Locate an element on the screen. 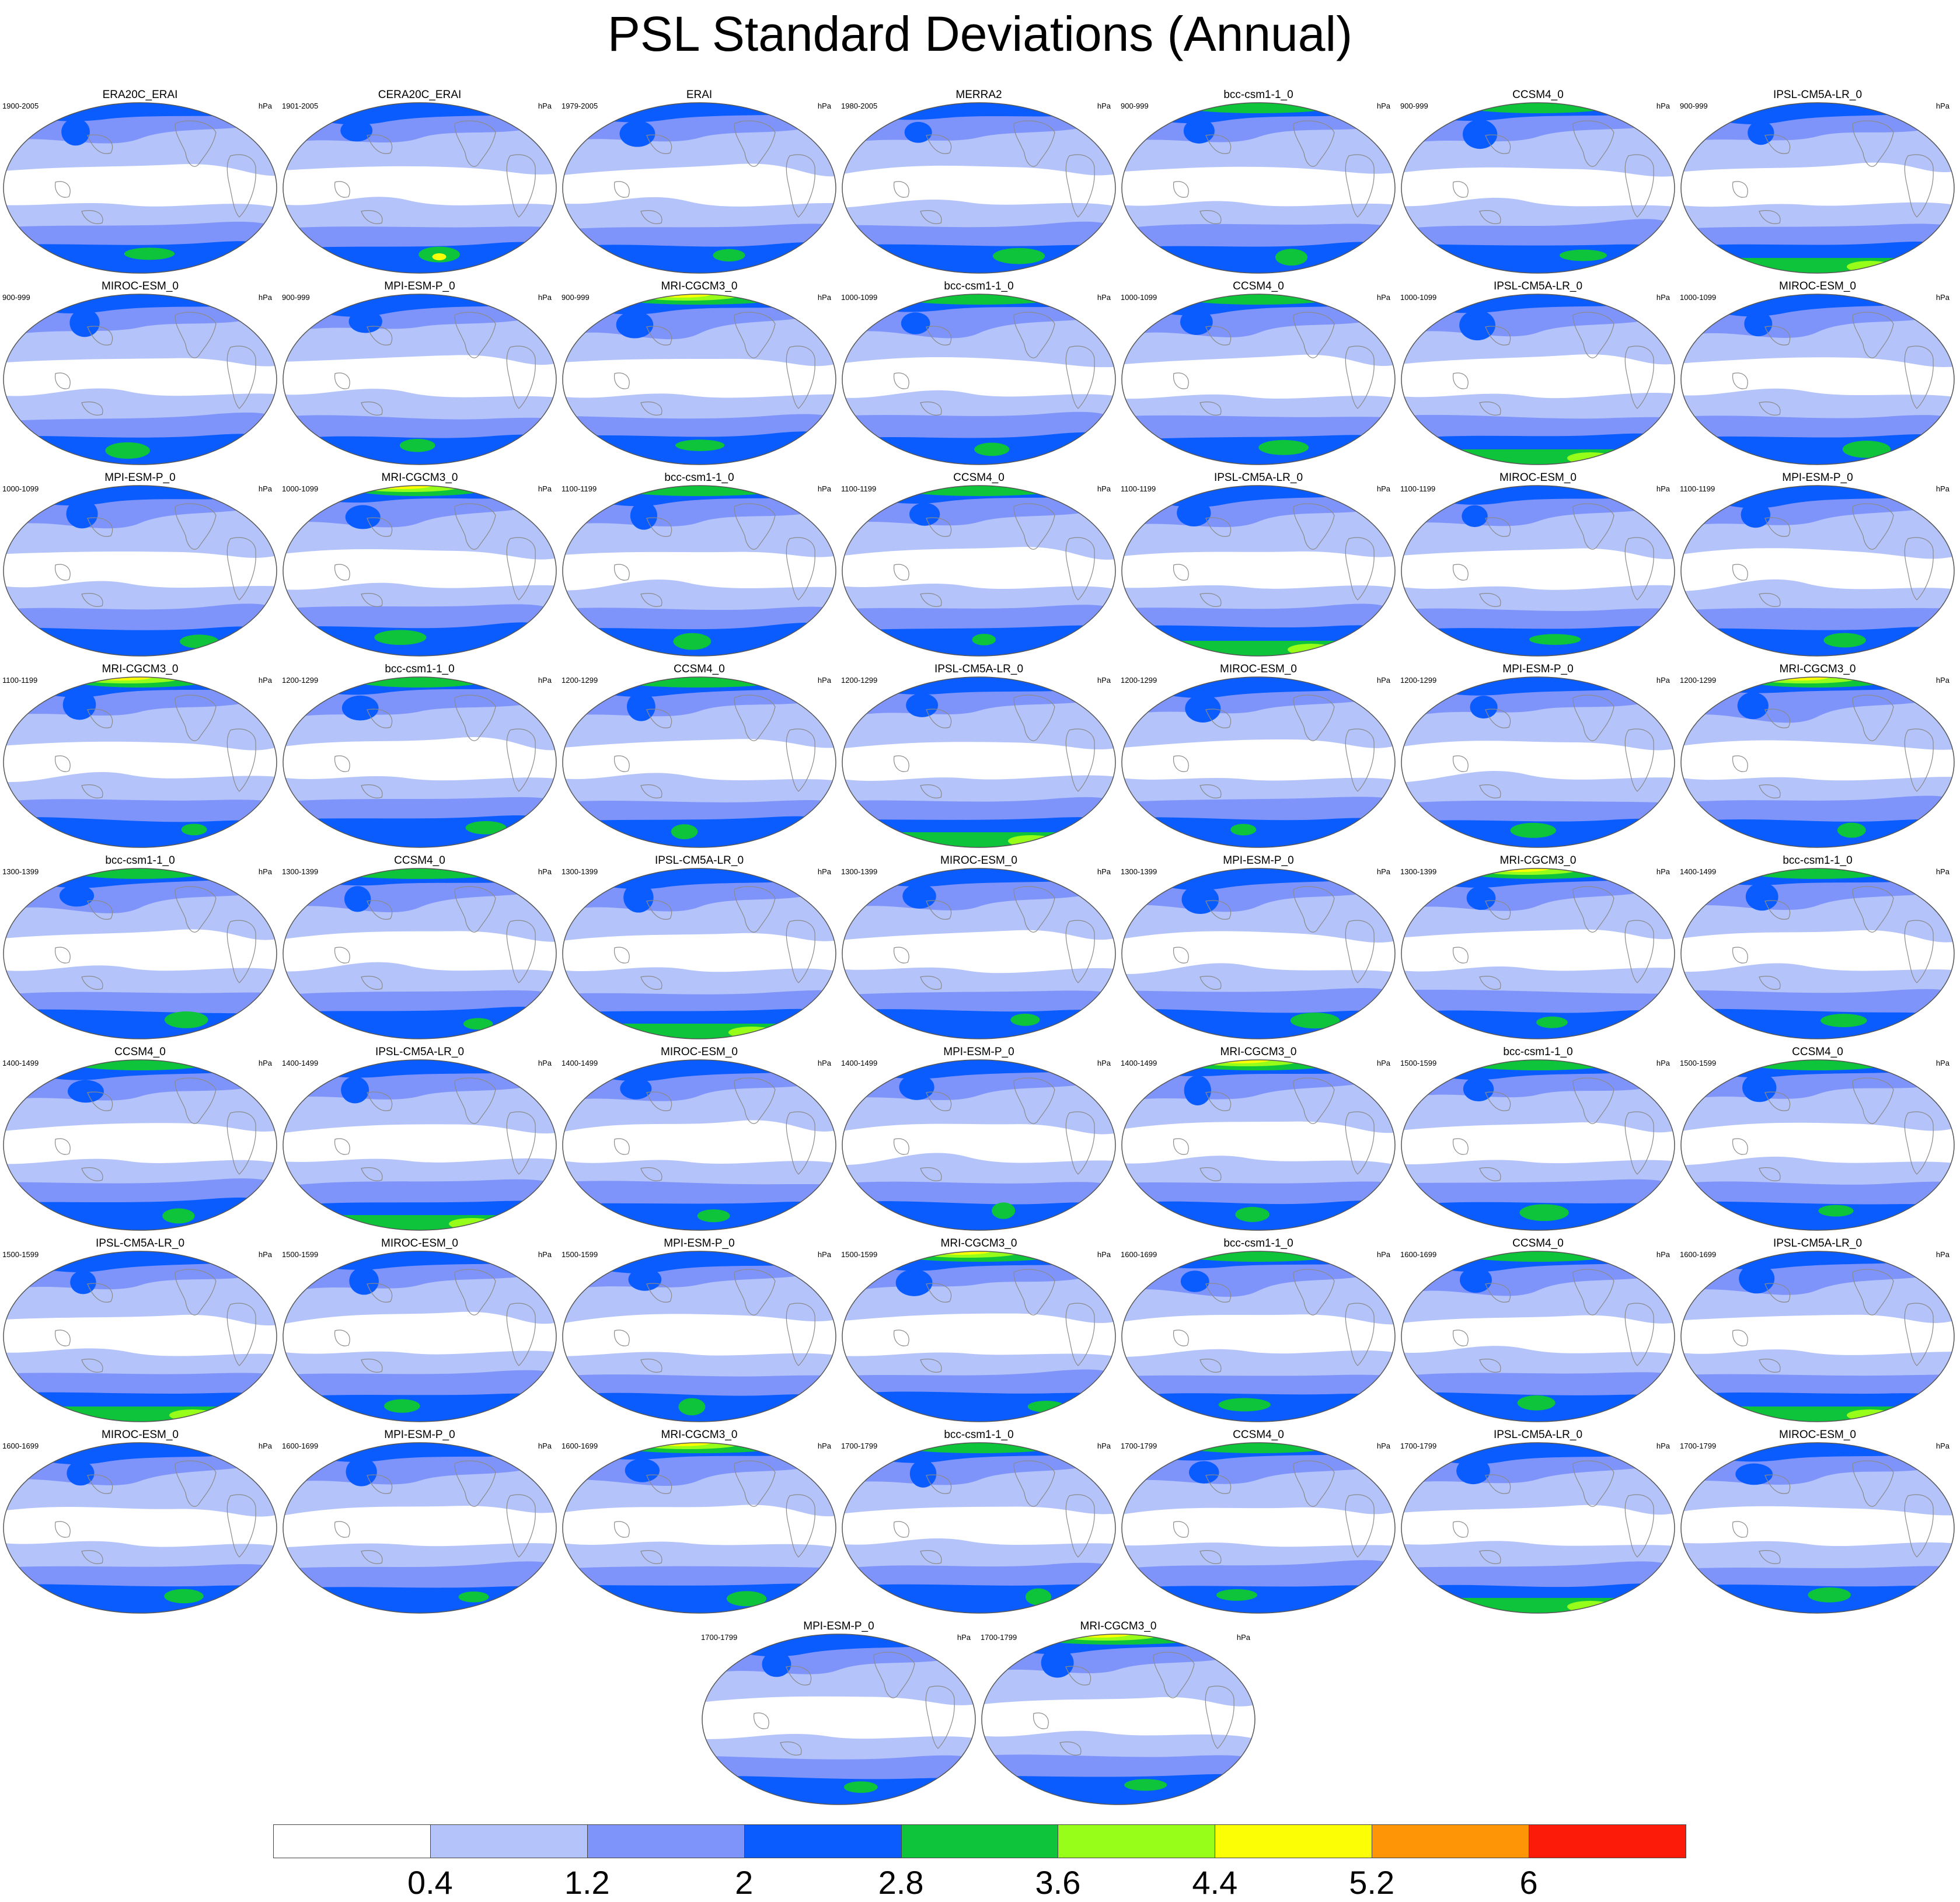 The height and width of the screenshot is (1902, 1960). panel-period: 1900-2005 is located at coordinates (20, 106).